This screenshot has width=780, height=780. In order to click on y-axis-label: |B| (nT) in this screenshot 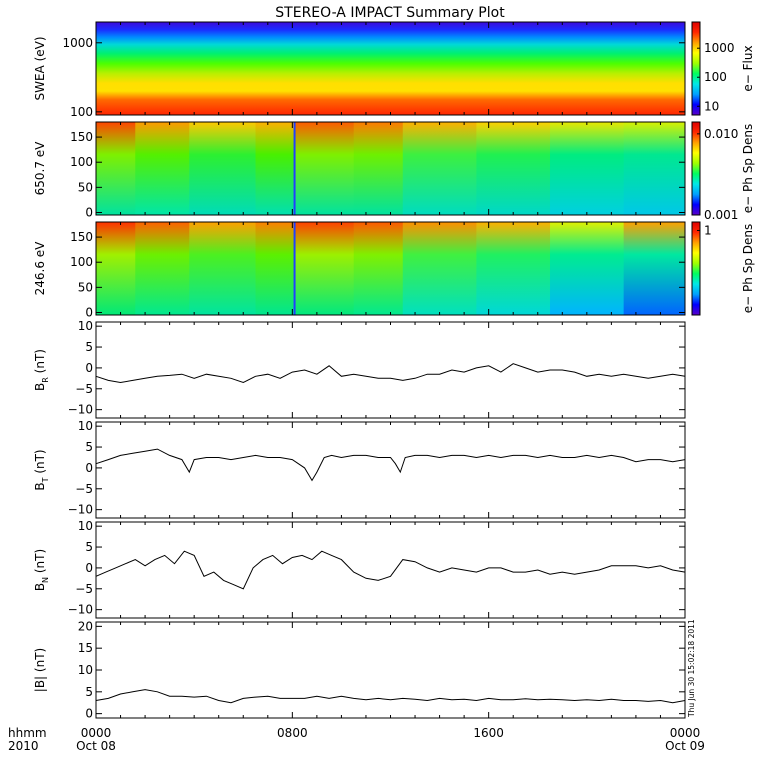, I will do `click(40, 670)`.